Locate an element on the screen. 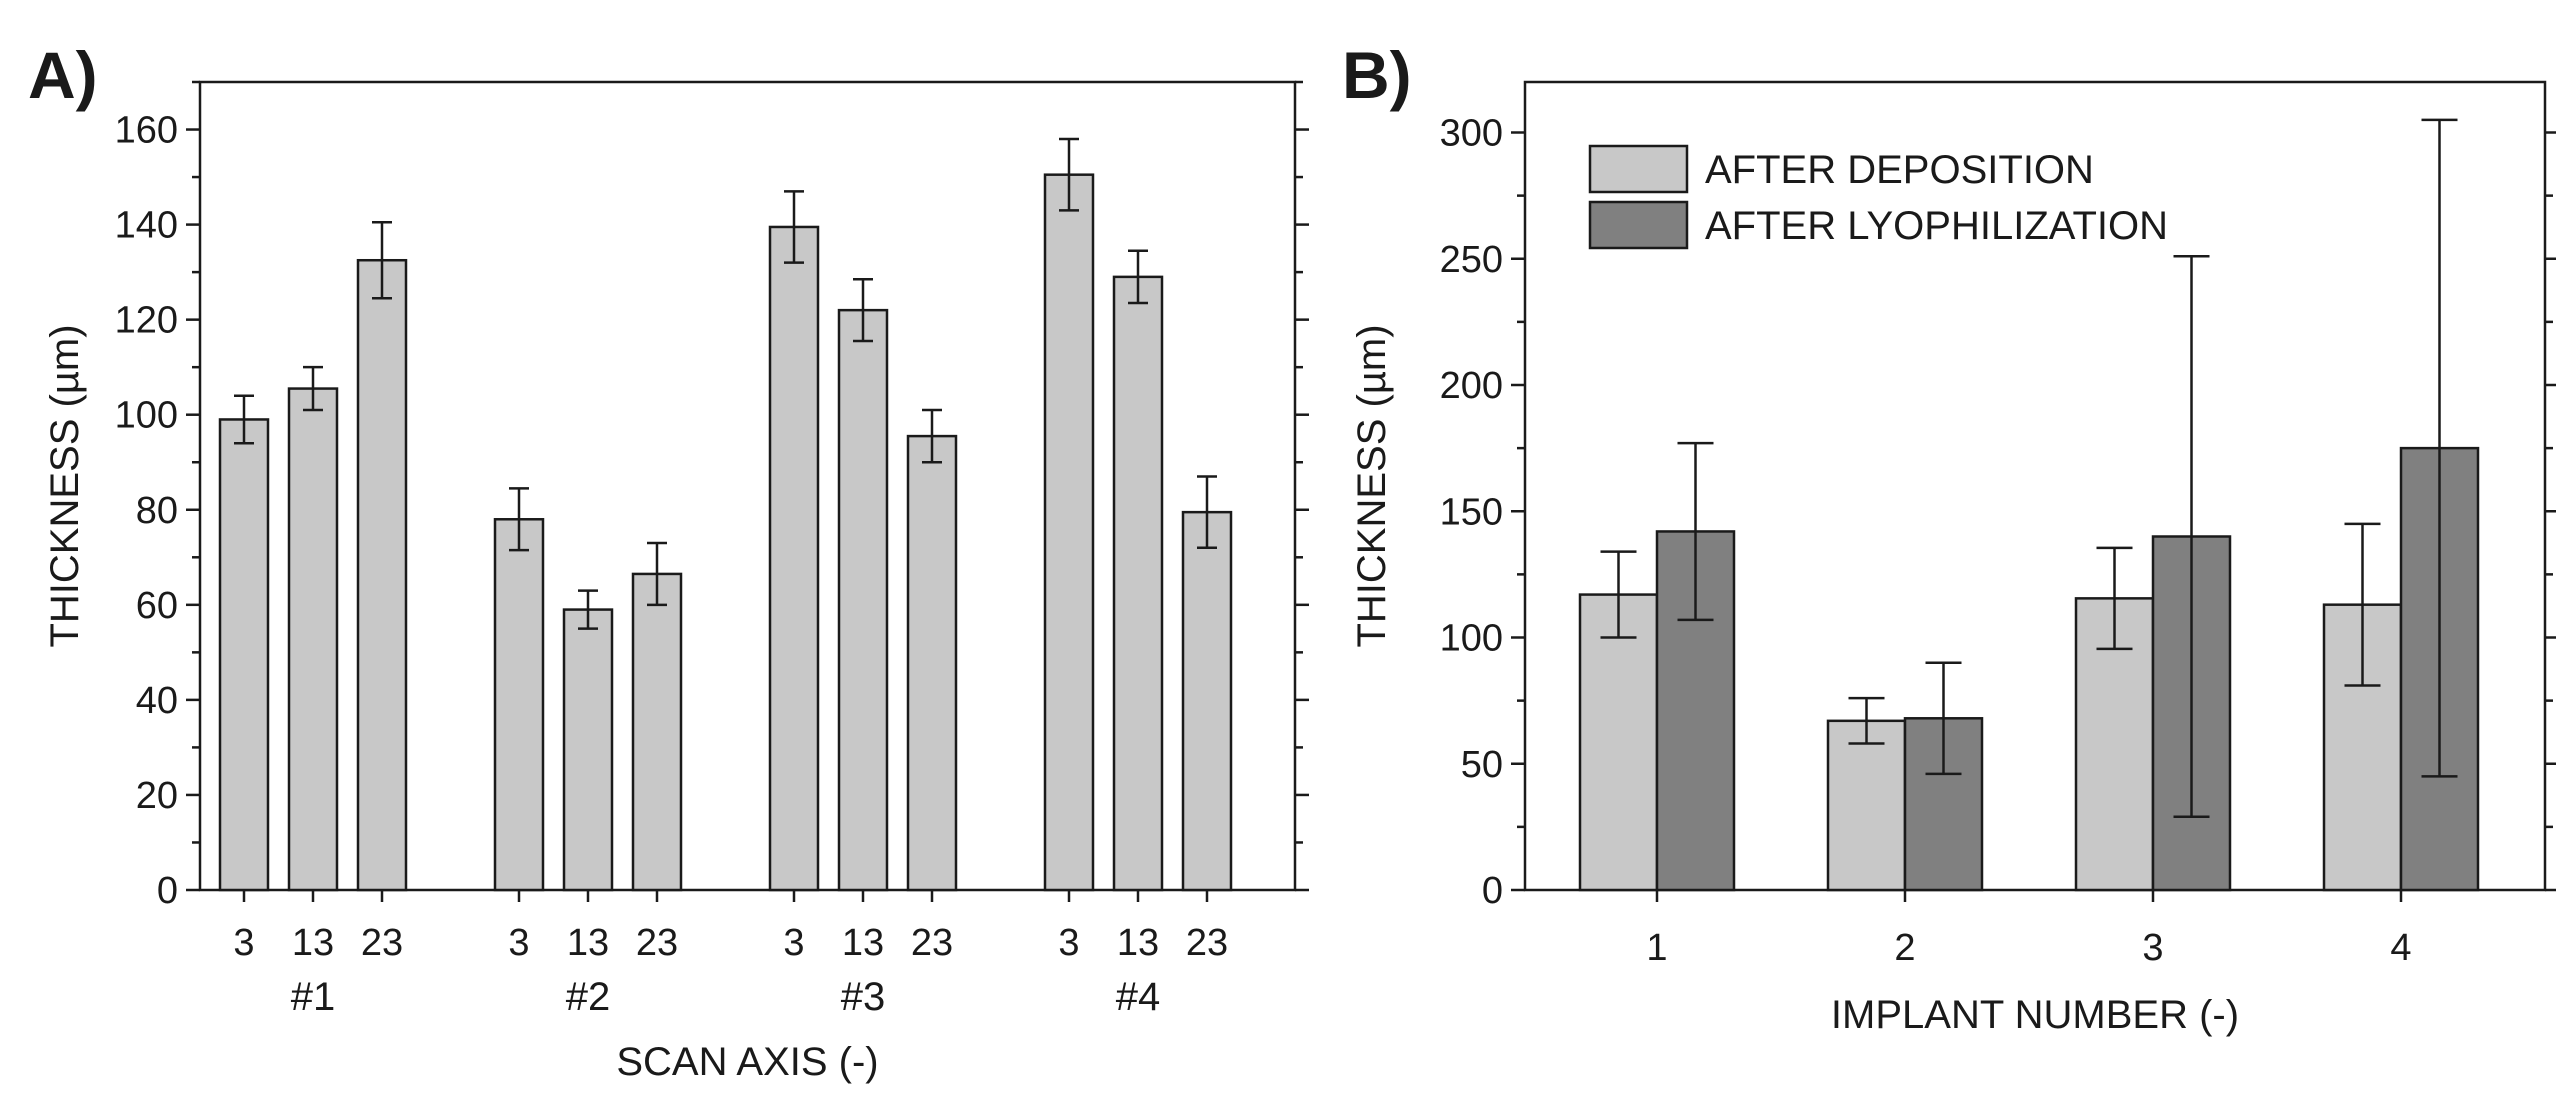  b-x-tick-label: 3 is located at coordinates (2152, 948).